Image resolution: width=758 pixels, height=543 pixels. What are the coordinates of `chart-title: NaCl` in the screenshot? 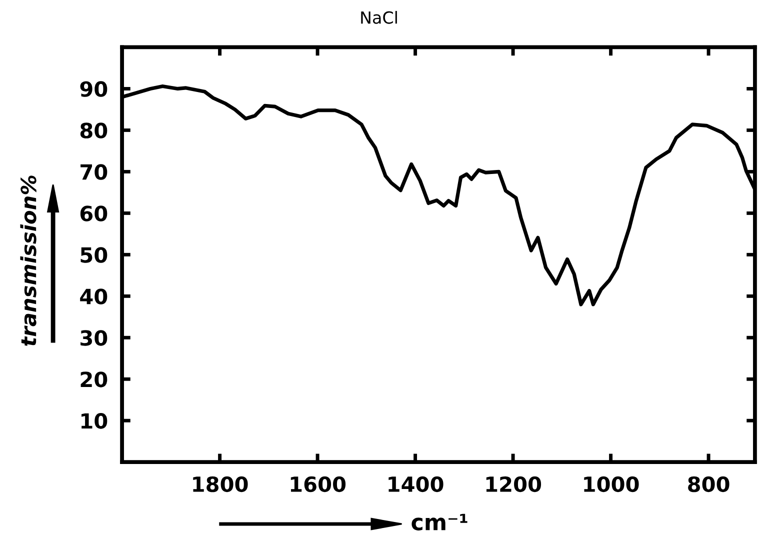 It's located at (379, 17).